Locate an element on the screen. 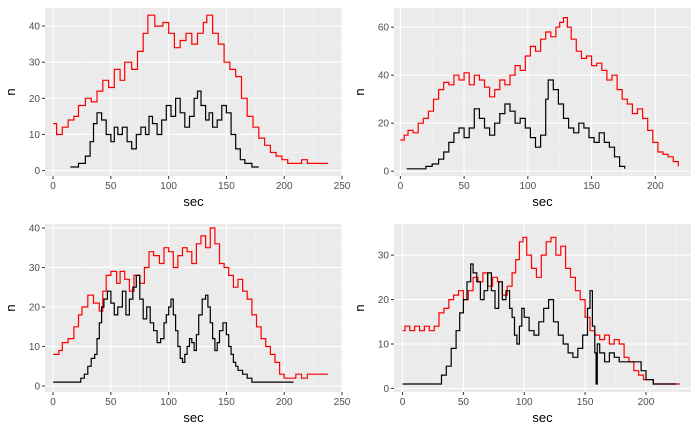 Image resolution: width=700 pixels, height=432 pixels. y-tick-label: 60 is located at coordinates (384, 28).